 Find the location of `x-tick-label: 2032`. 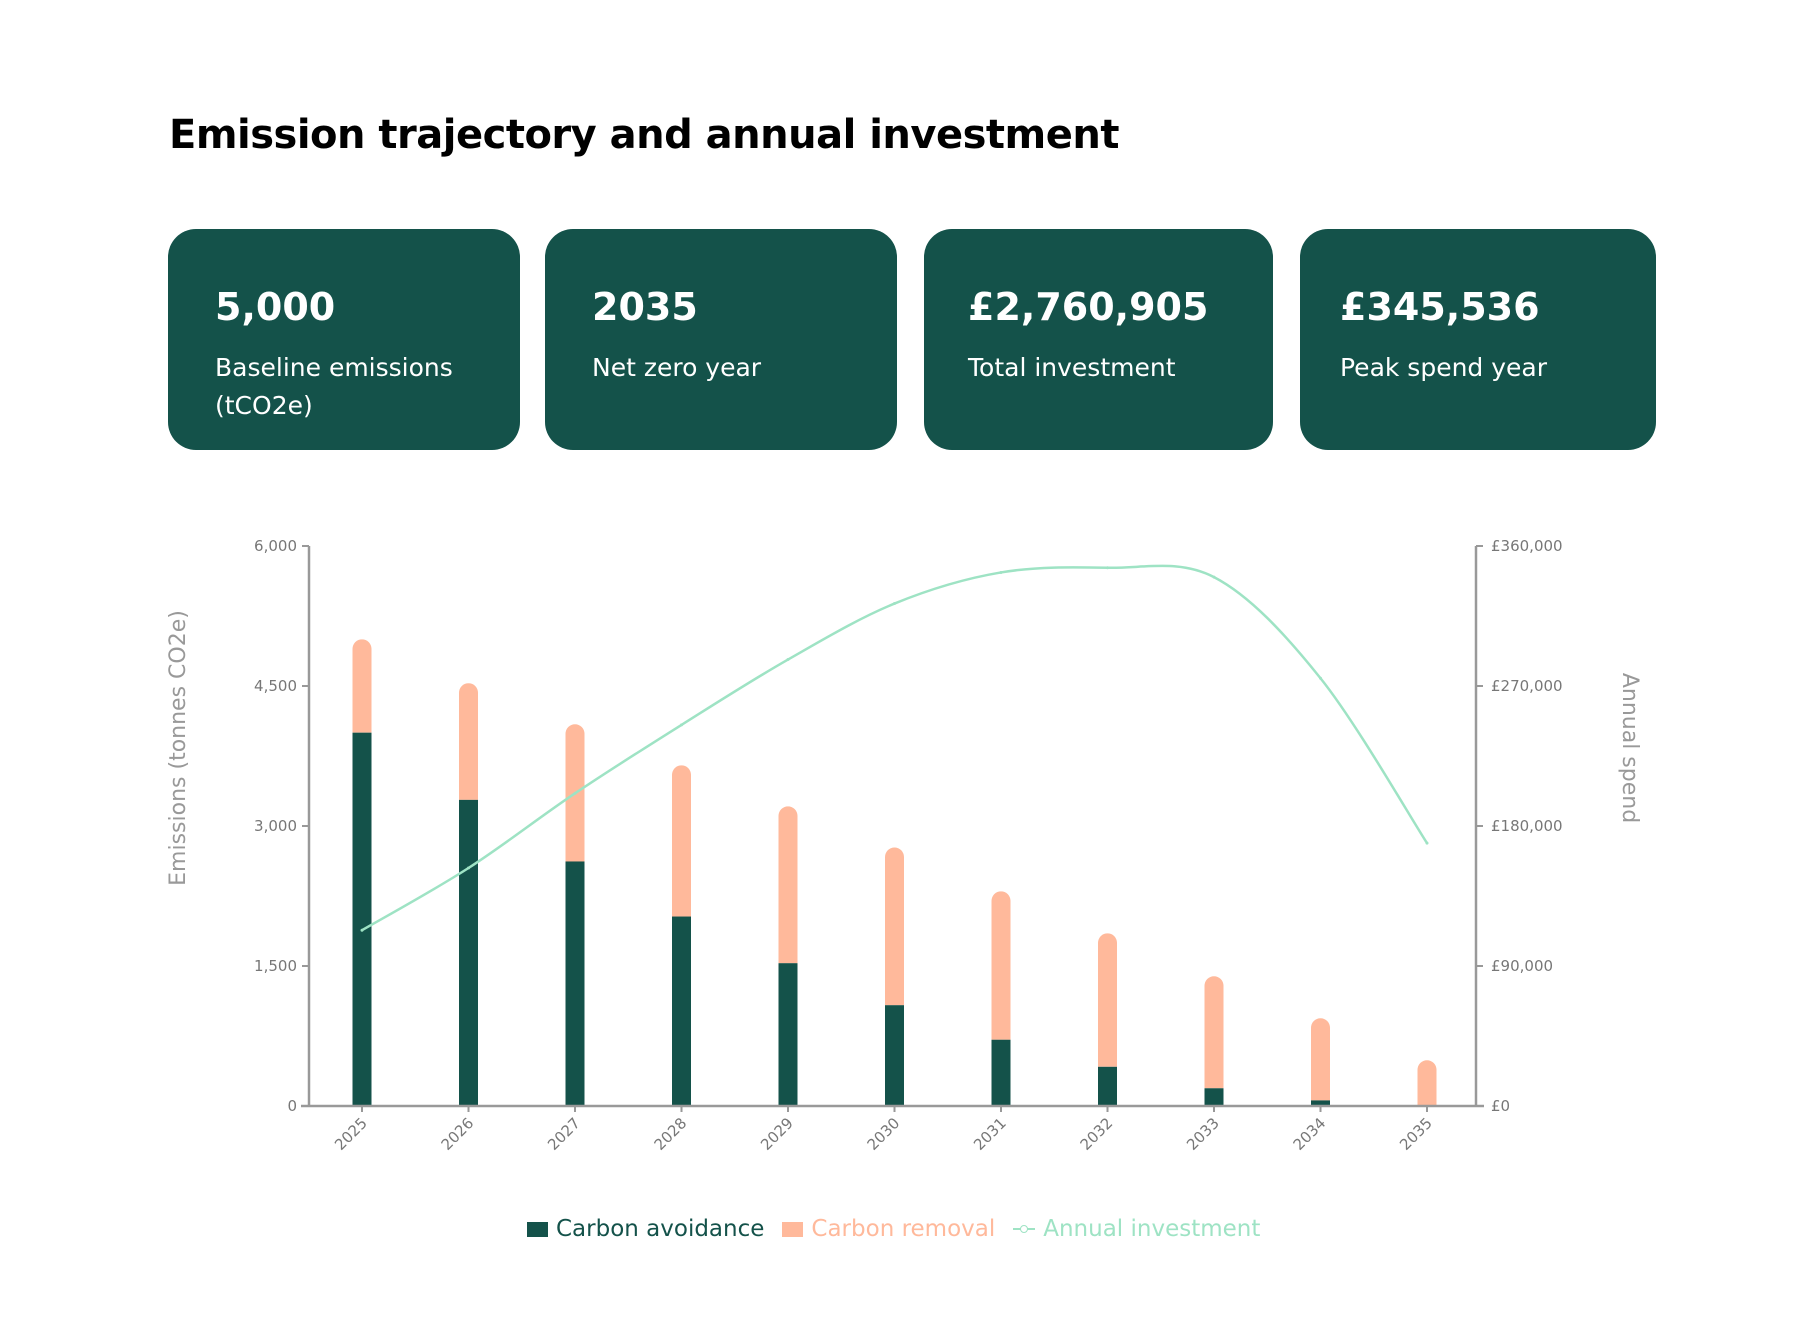

x-tick-label: 2032 is located at coordinates (1097, 1134).